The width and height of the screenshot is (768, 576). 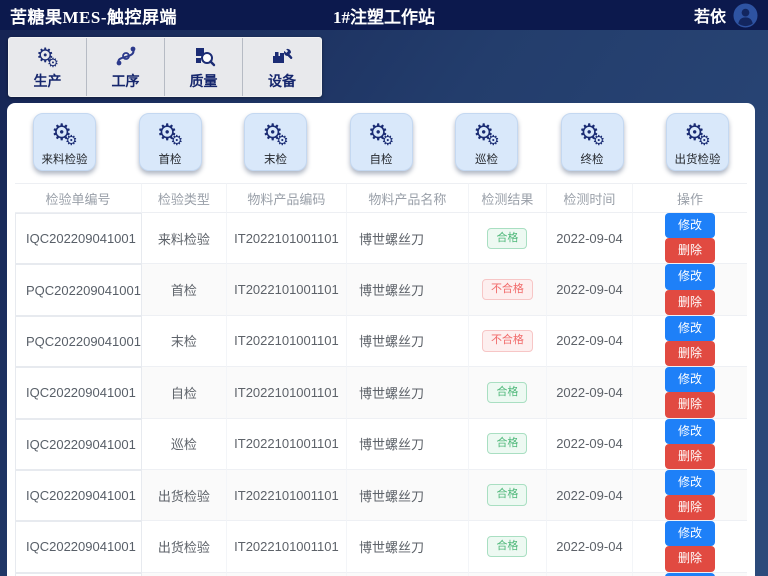 I want to click on tab-outgoing-inspection: ⚙ ⚙ 出货检验, so click(x=697, y=142).